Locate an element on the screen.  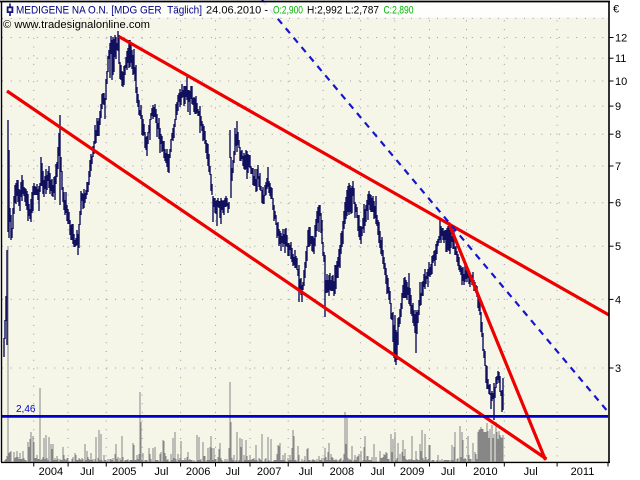
svg-text: 2010 is located at coordinates (485, 472).